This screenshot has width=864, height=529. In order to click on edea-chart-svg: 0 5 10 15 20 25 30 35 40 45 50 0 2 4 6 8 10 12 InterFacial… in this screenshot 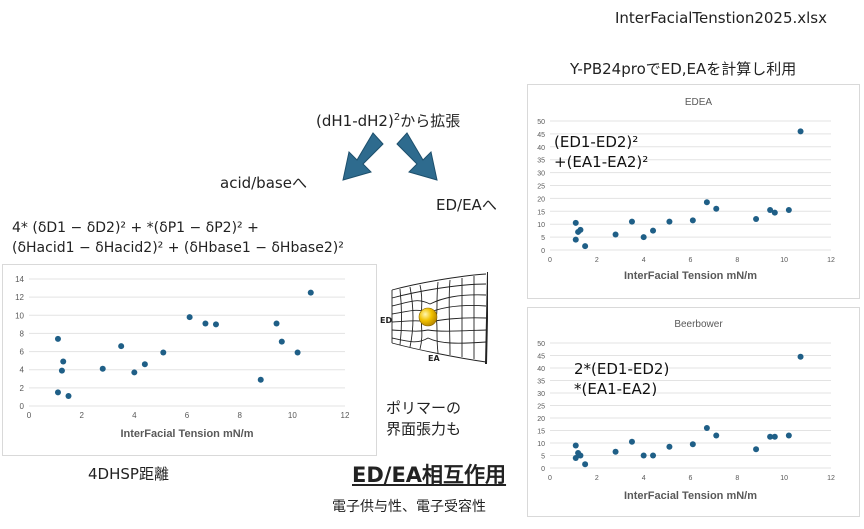, I will do `click(686, 189)`.